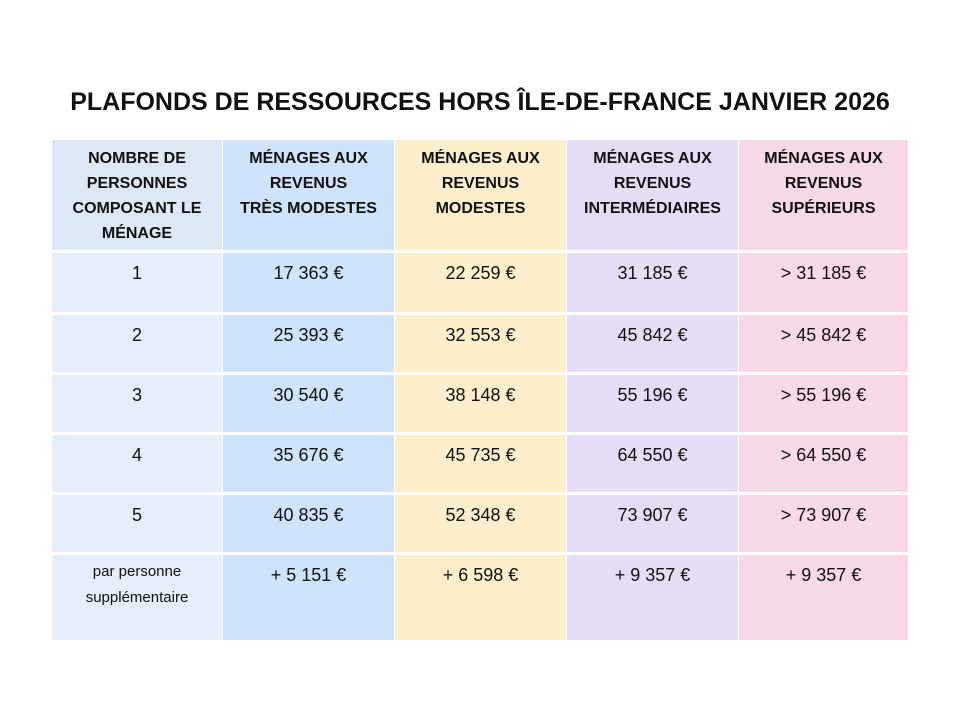 The width and height of the screenshot is (960, 720). What do you see at coordinates (480, 343) in the screenshot?
I see `table-cell: 32 553 €` at bounding box center [480, 343].